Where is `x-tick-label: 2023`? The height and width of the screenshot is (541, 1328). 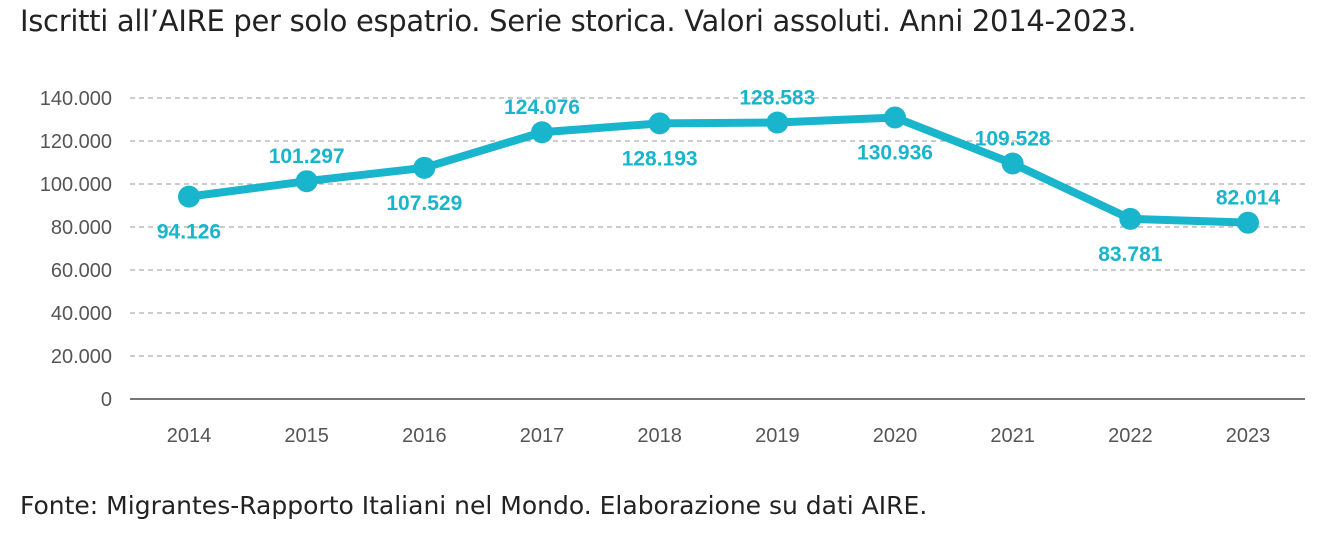 x-tick-label: 2023 is located at coordinates (1248, 436).